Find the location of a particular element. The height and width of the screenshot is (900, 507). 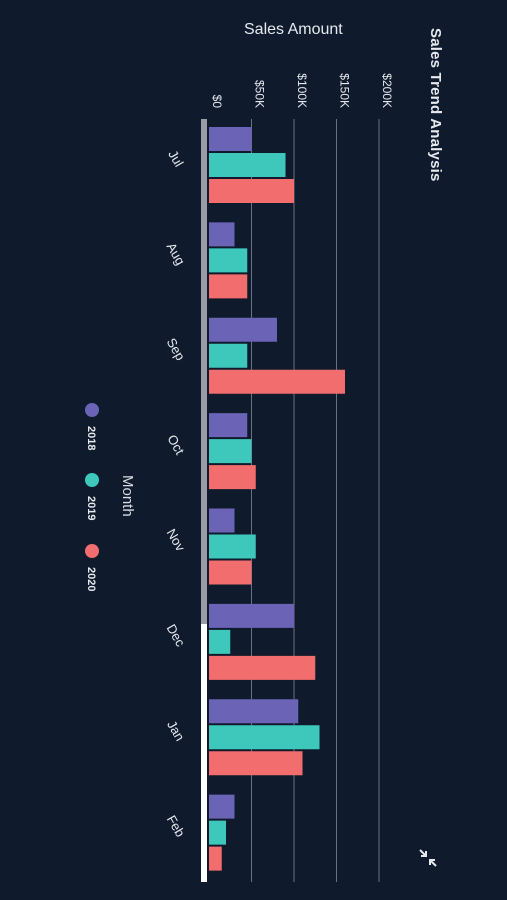

category-label: Nov is located at coordinates (176, 540).